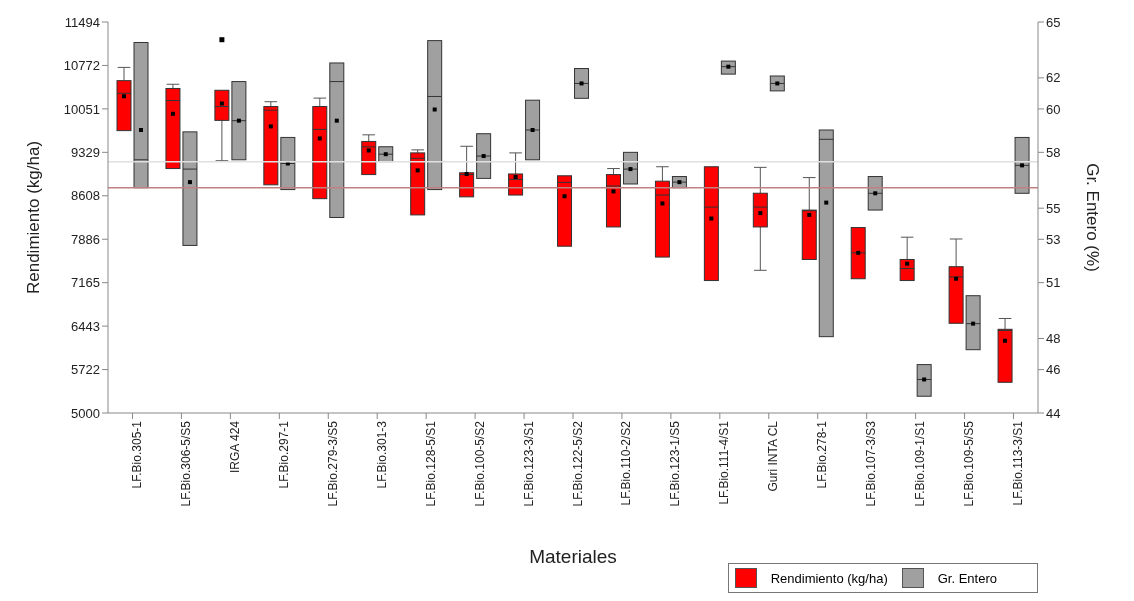 The image size is (1134, 601). I want to click on x-tick-label: LF.Bio.123-1/S5, so click(675, 463).